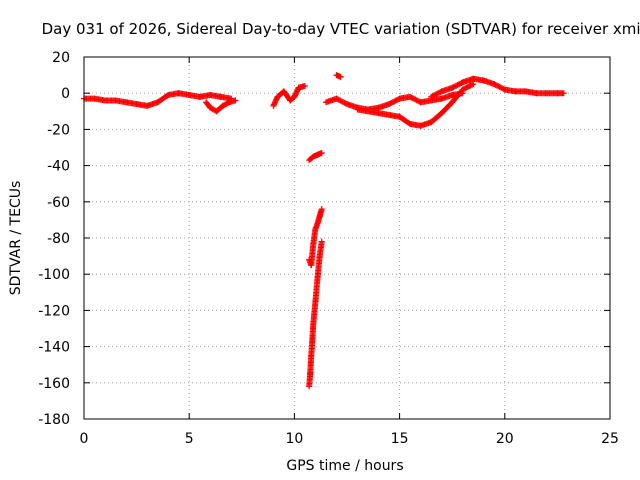 This screenshot has height=480, width=640. Describe the element at coordinates (84, 439) in the screenshot. I see `x-tick-label: 0` at that location.